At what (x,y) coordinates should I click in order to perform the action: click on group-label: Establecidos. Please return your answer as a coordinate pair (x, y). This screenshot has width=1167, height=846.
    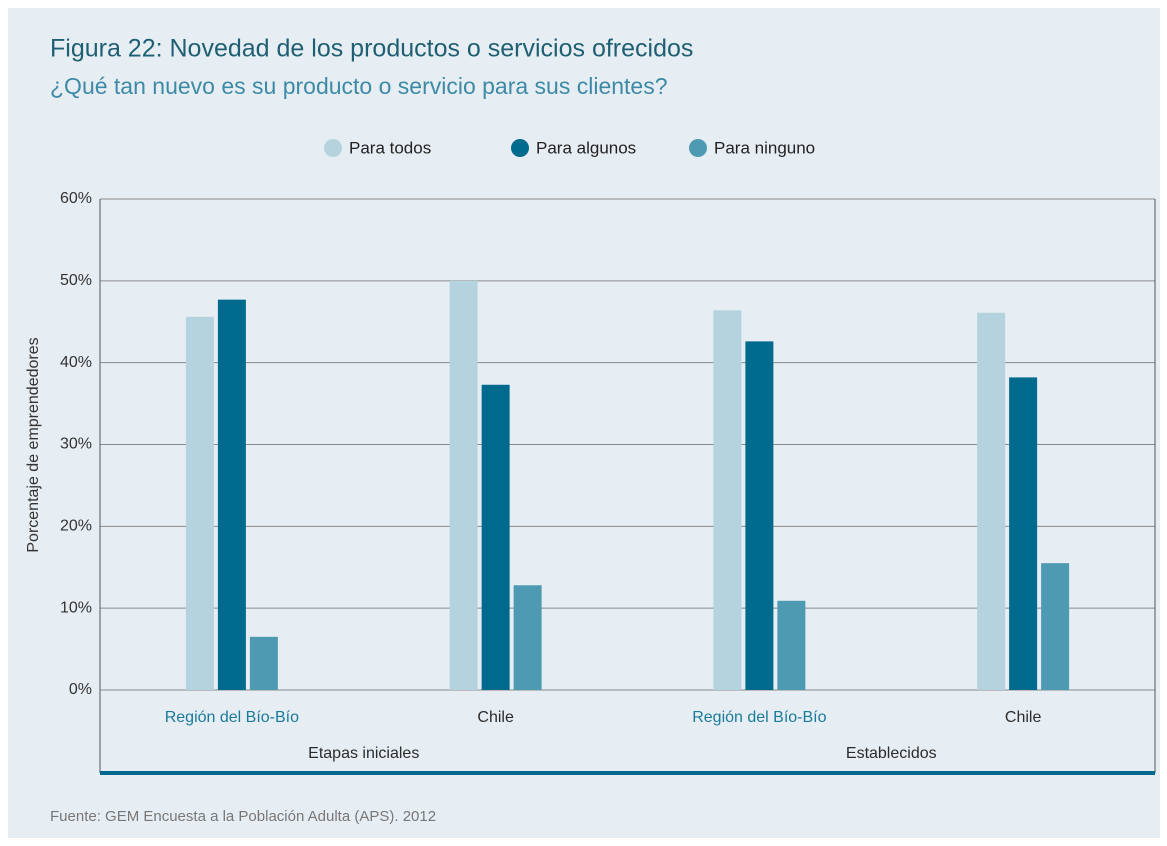
    Looking at the image, I should click on (891, 753).